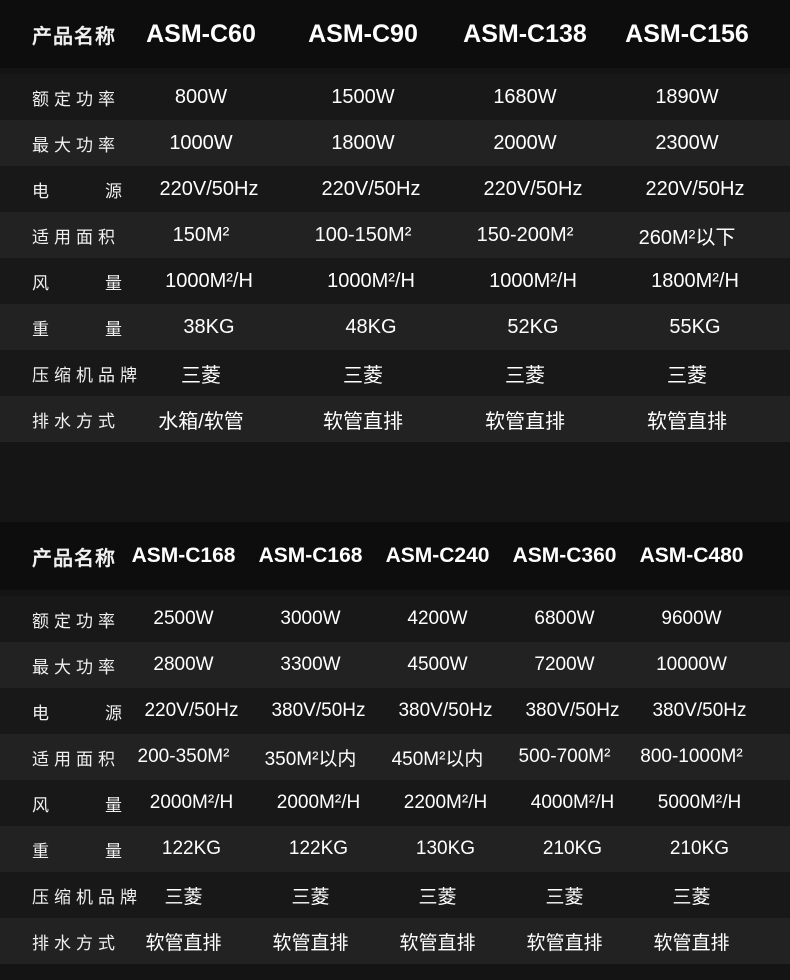 The width and height of the screenshot is (790, 980). Describe the element at coordinates (687, 142) in the screenshot. I see `spec-value: 2300W` at that location.